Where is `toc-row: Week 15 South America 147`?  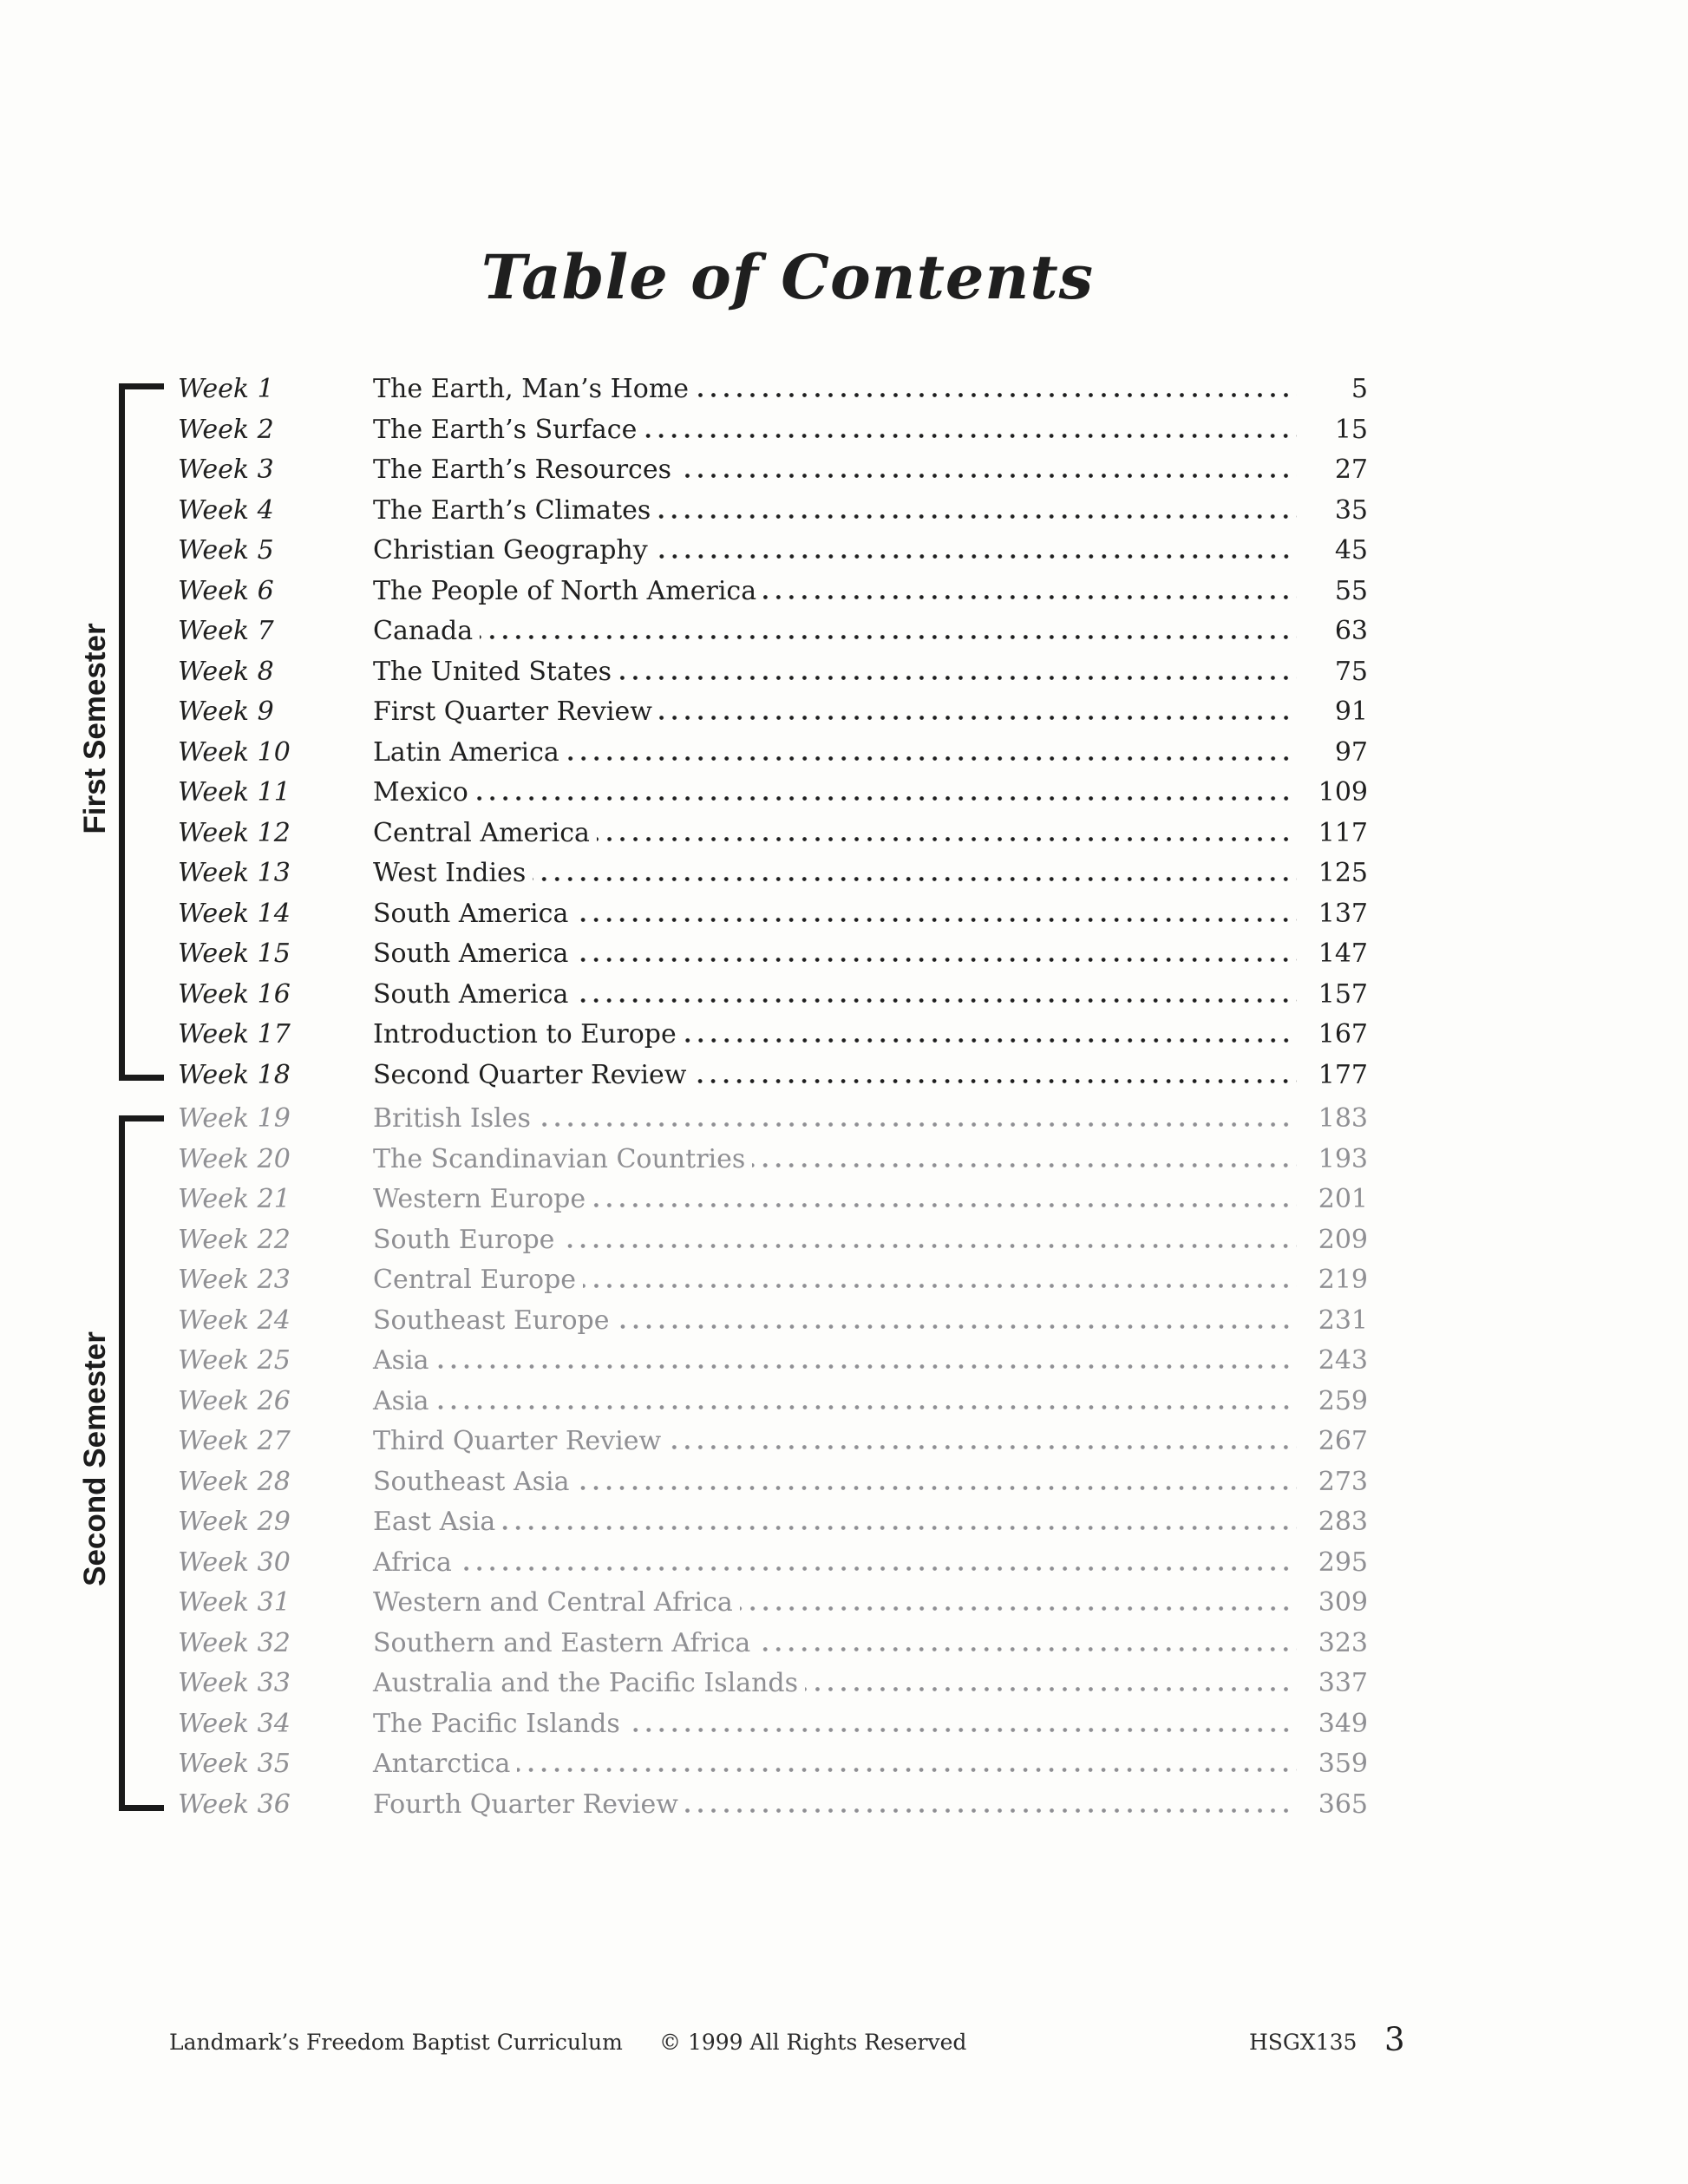
toc-row: Week 15 South America 147 is located at coordinates (773, 954).